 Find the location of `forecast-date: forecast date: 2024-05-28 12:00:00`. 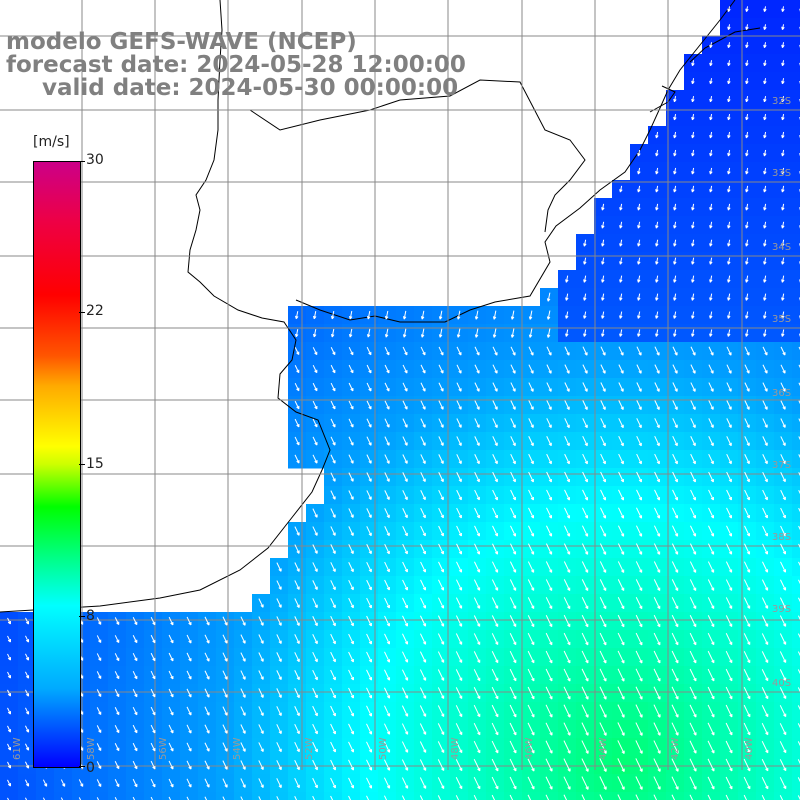

forecast-date: forecast date: 2024-05-28 12:00:00 is located at coordinates (236, 65).